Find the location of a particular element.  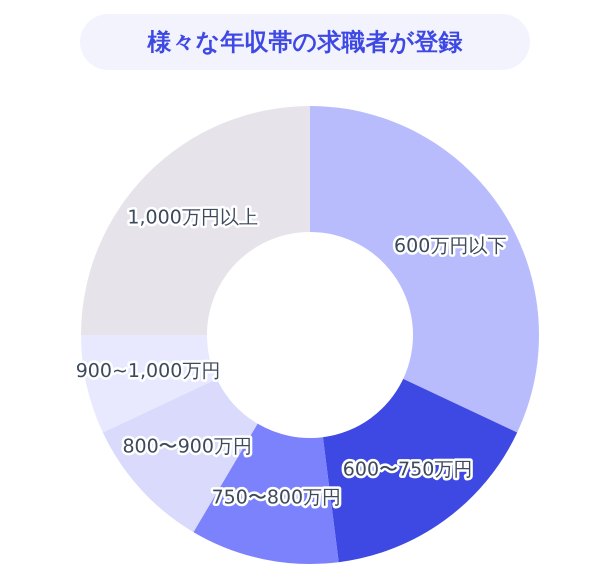

slice-label: 750〜800万円 is located at coordinates (277, 497).